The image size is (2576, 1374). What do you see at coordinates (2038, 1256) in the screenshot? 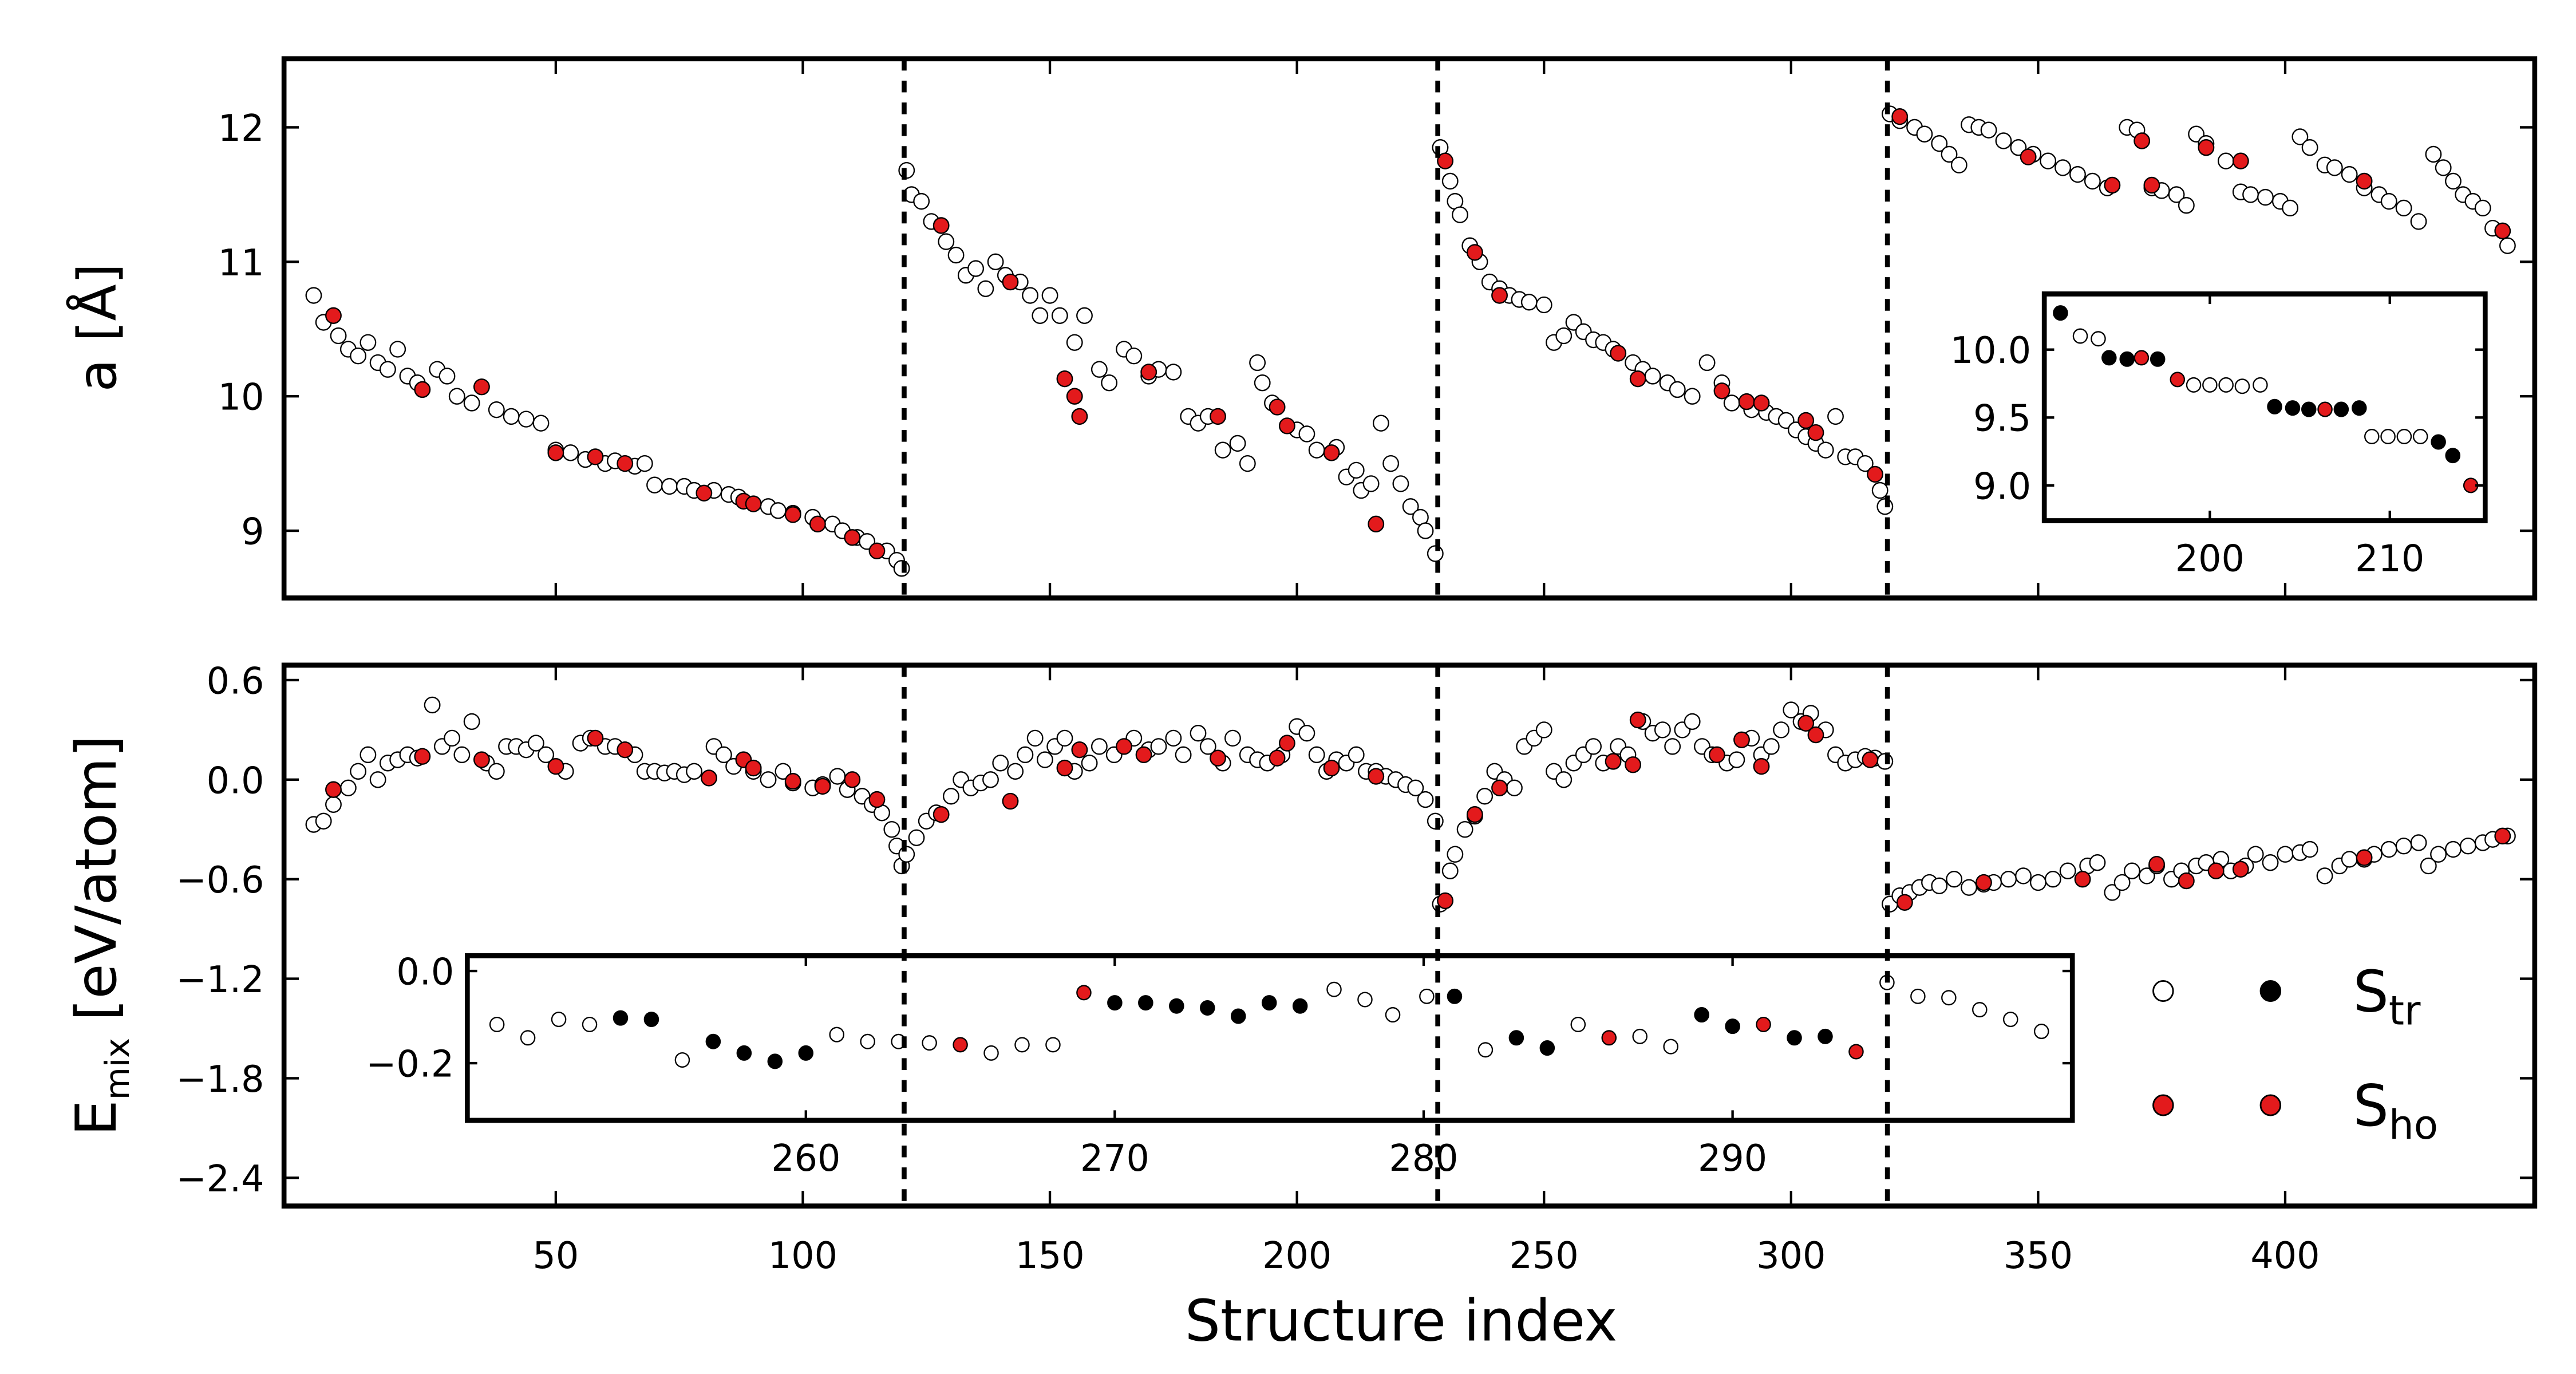
I see `x-tick-label: 350` at bounding box center [2038, 1256].